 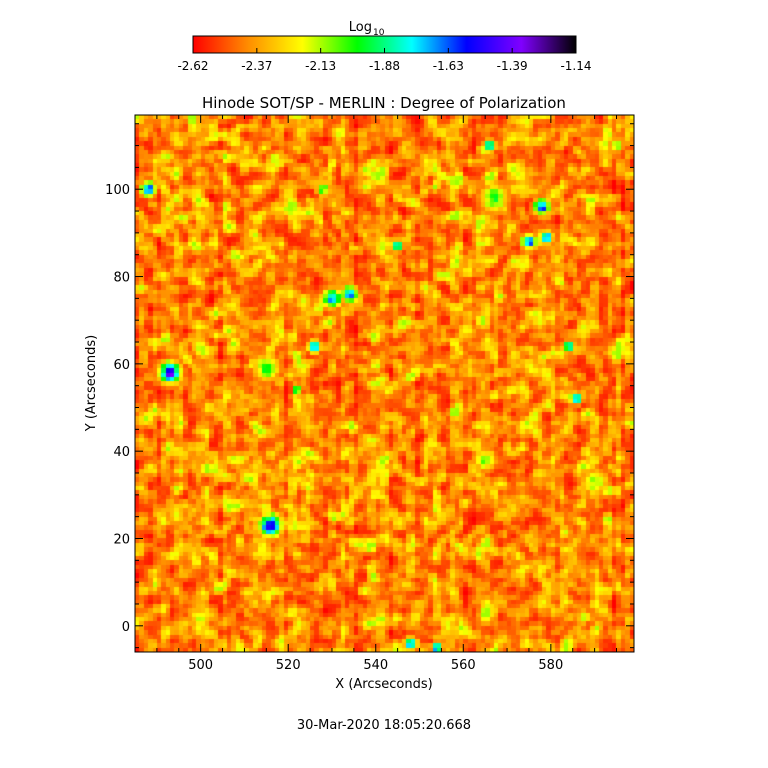 What do you see at coordinates (192, 66) in the screenshot?
I see `colorbar-tick-label: -2.62` at bounding box center [192, 66].